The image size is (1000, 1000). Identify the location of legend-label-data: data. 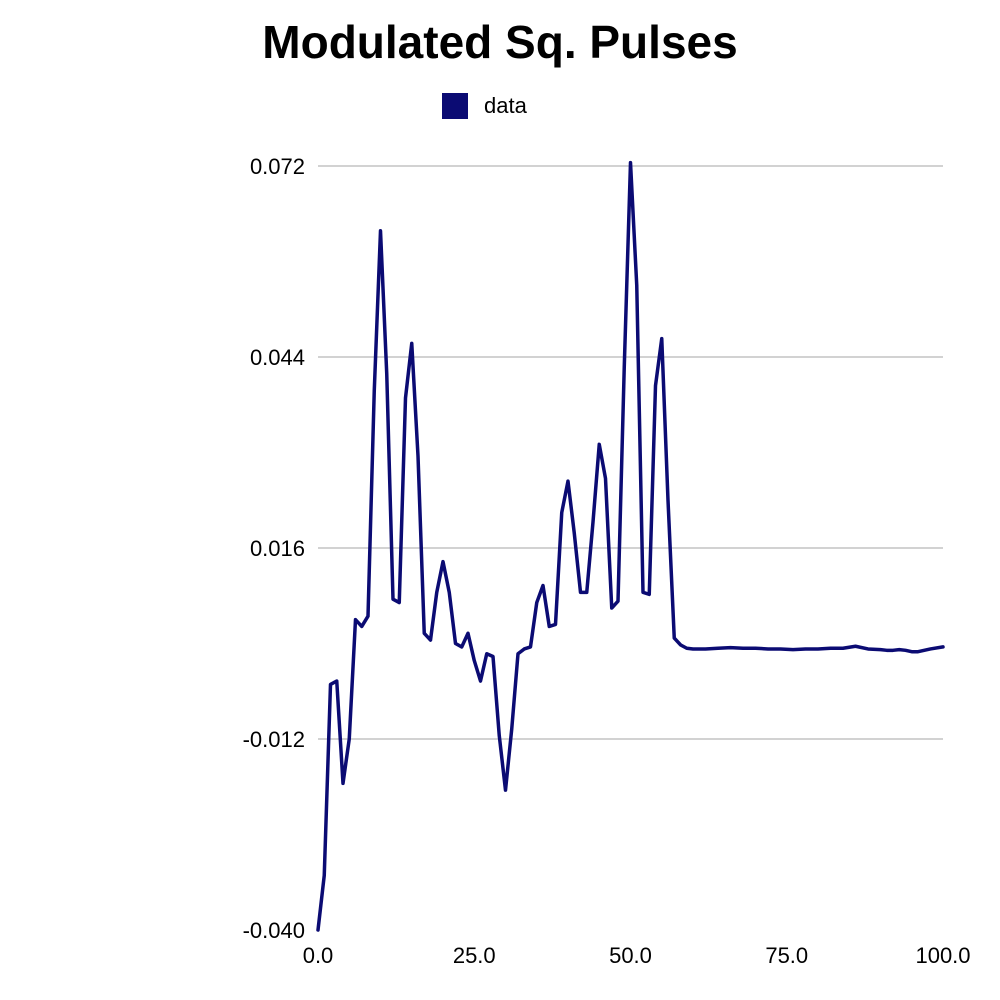
(506, 105).